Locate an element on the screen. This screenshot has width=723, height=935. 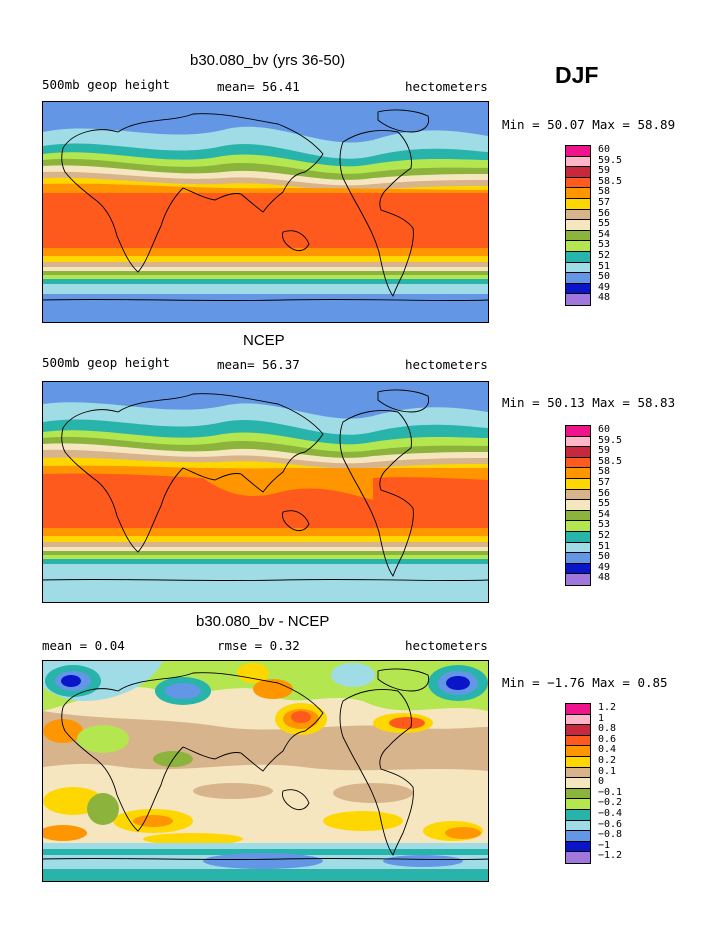
colorbar-level-label: 0.6 is located at coordinates (607, 739).